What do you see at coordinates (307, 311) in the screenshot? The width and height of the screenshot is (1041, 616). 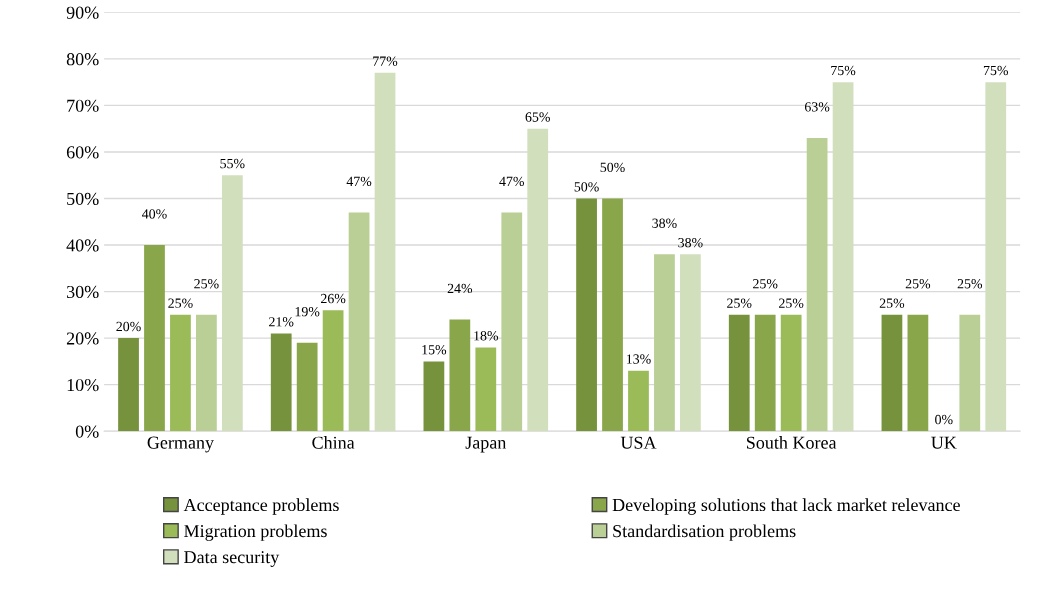 I see `data-label: 19%` at bounding box center [307, 311].